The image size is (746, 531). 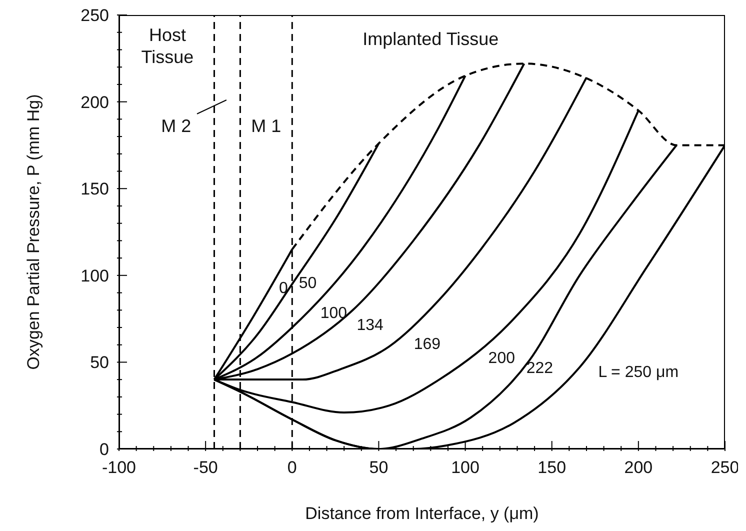 What do you see at coordinates (94, 102) in the screenshot?
I see `y-tick-label: 200` at bounding box center [94, 102].